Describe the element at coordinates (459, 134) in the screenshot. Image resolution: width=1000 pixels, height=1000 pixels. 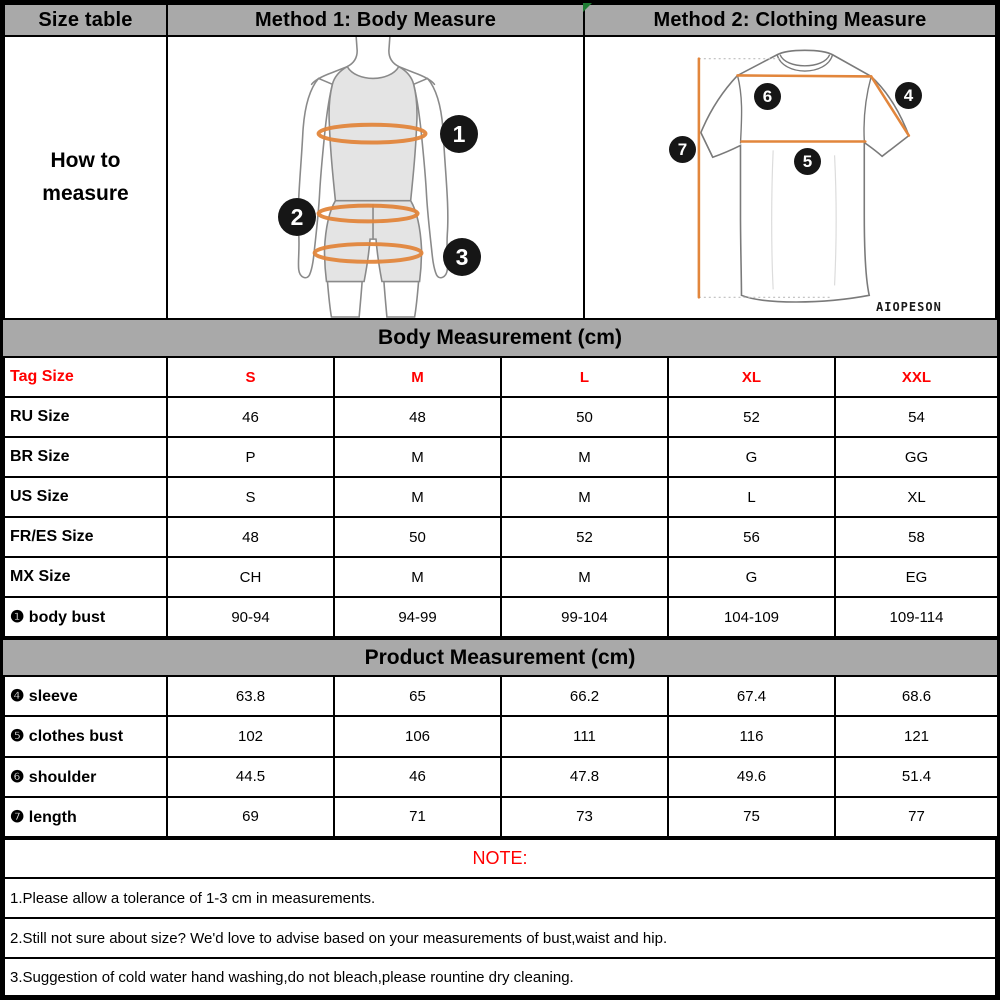
I see `measure-badge-1: 1` at that location.